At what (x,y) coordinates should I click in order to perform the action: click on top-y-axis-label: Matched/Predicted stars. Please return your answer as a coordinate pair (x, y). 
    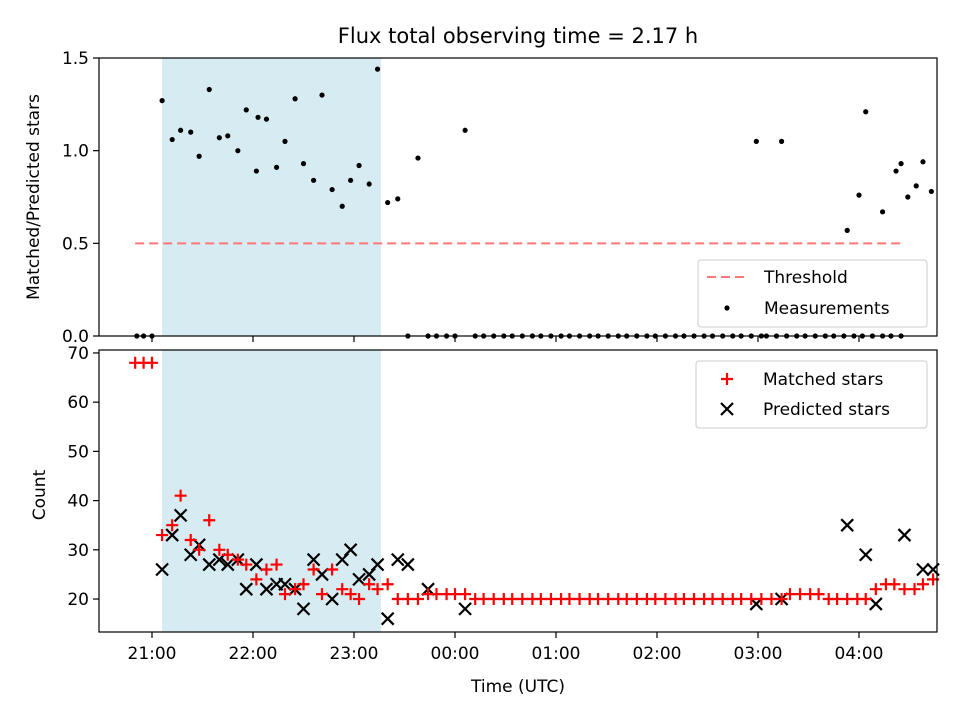
    Looking at the image, I should click on (34, 197).